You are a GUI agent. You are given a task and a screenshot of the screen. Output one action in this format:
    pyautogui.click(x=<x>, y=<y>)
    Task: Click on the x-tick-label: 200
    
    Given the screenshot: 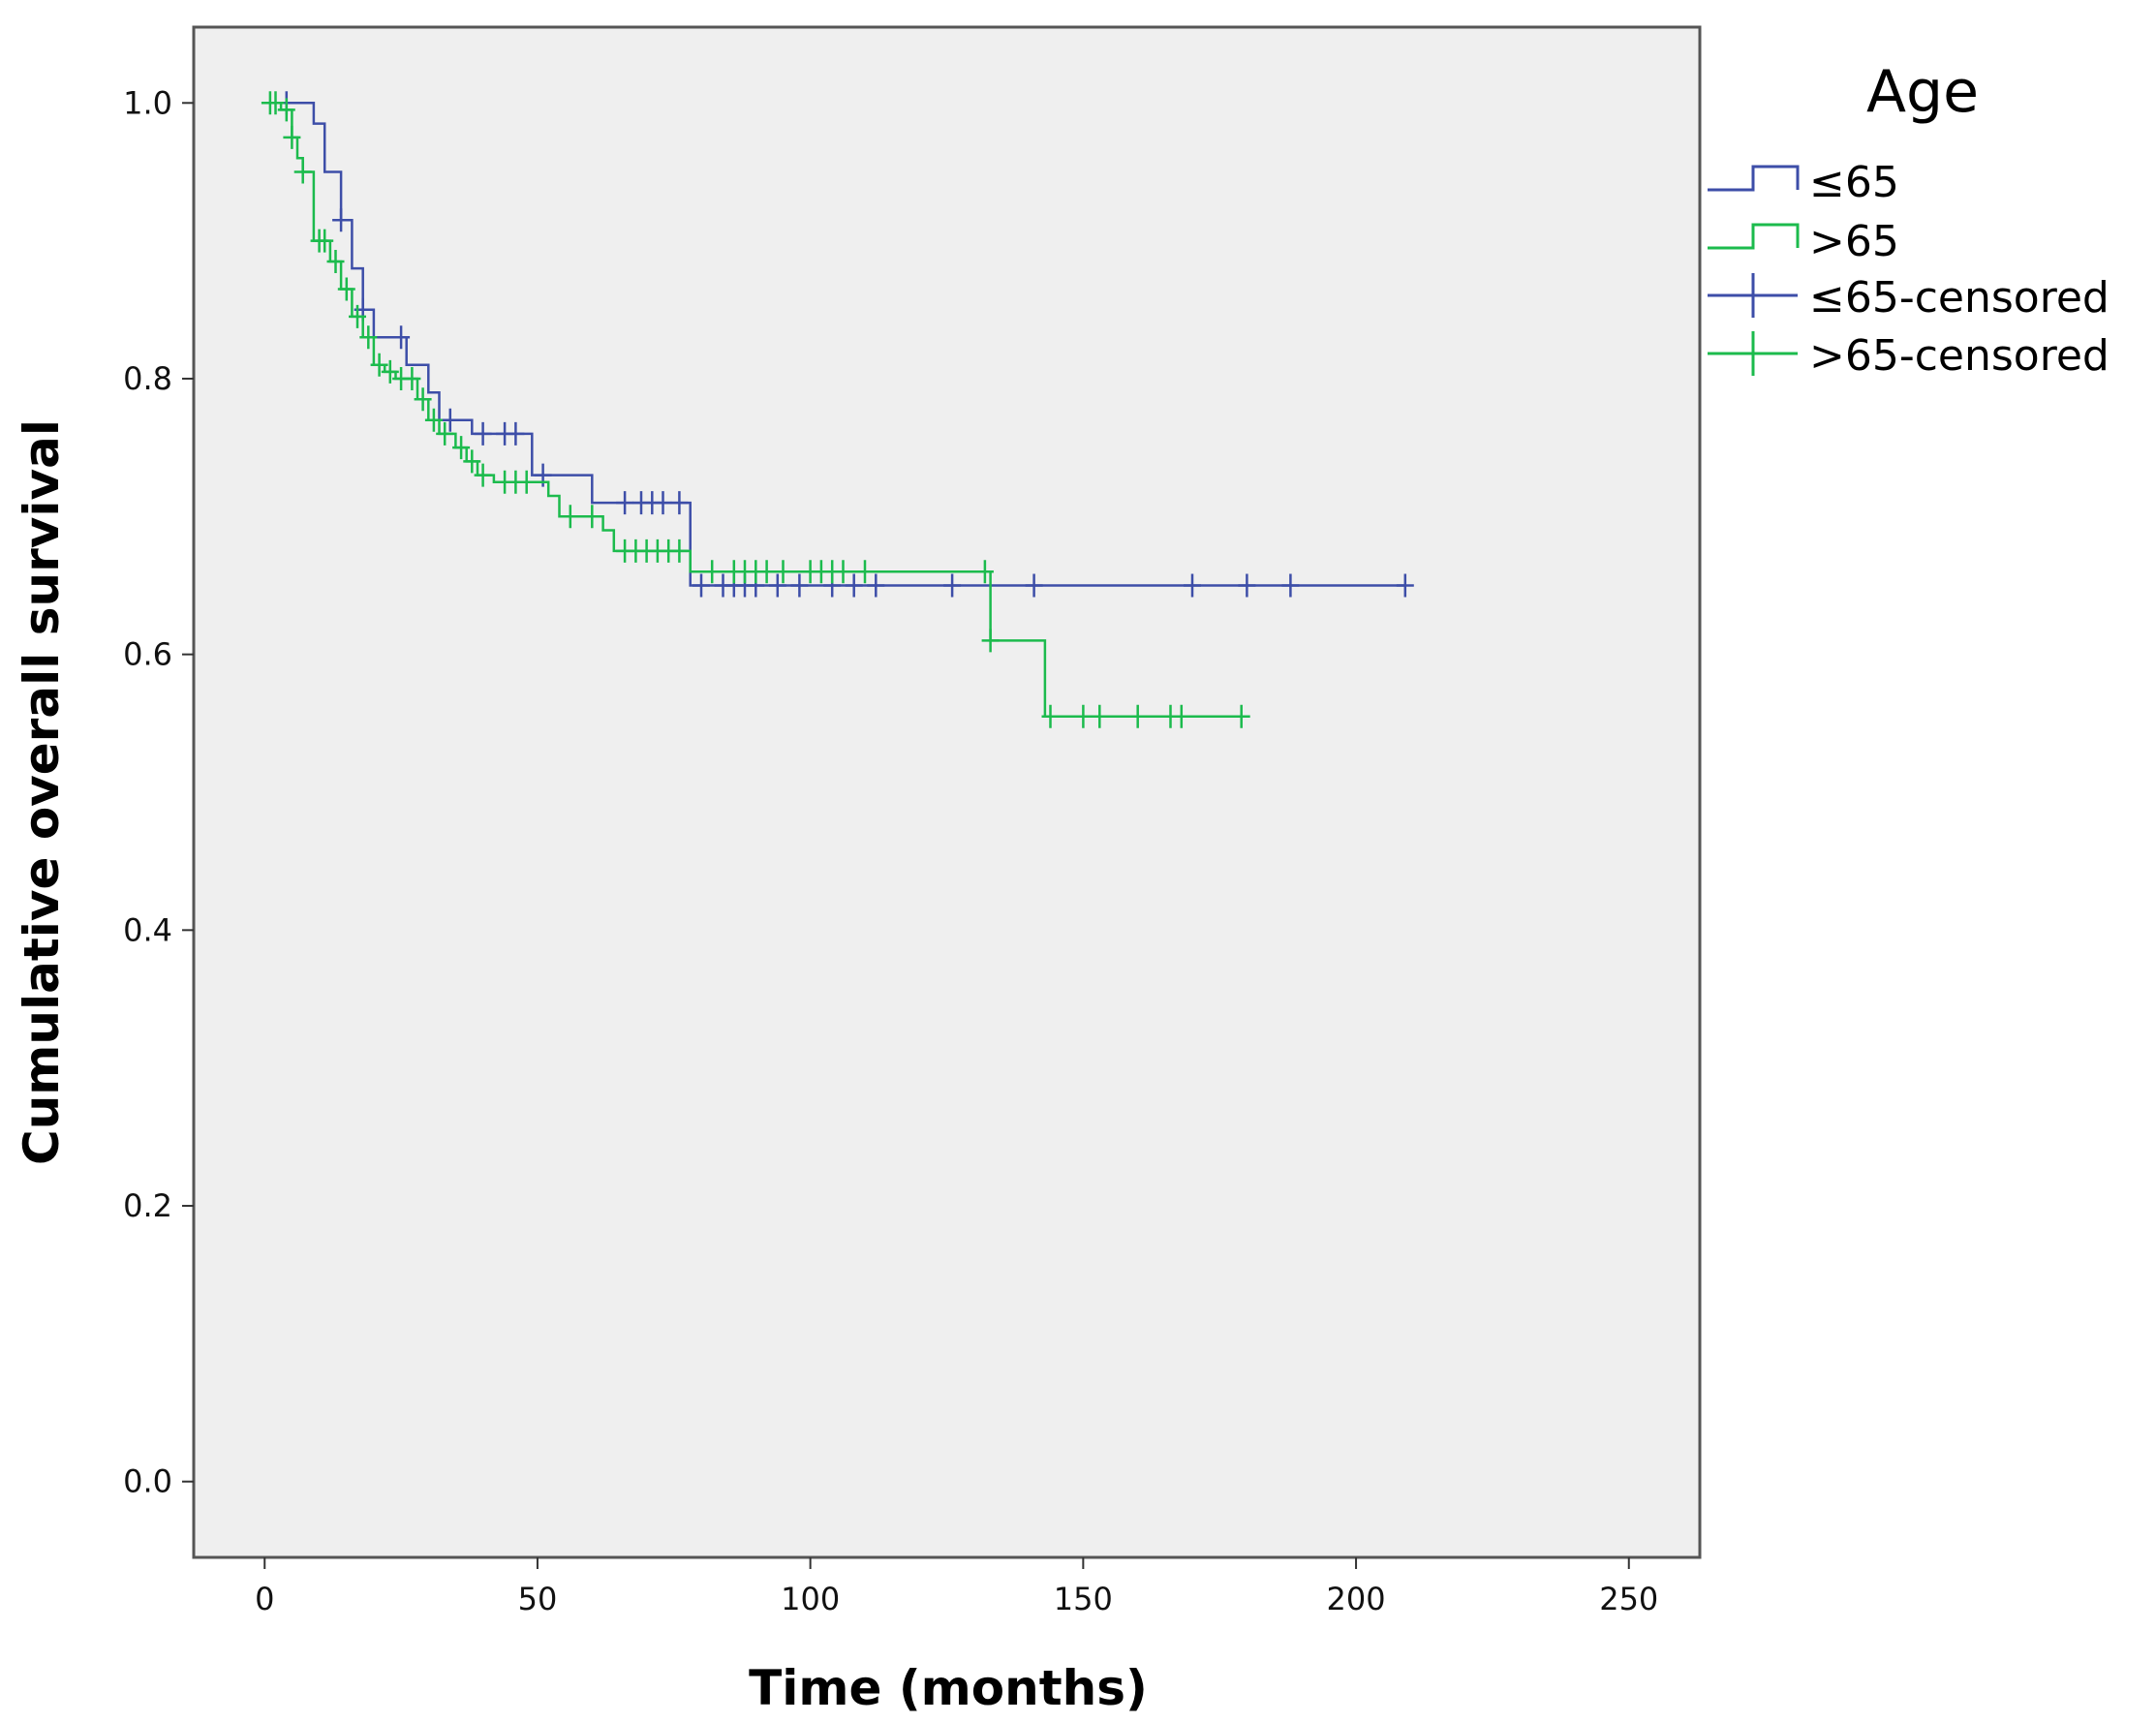 What is the action you would take?
    pyautogui.click(x=1356, y=1599)
    